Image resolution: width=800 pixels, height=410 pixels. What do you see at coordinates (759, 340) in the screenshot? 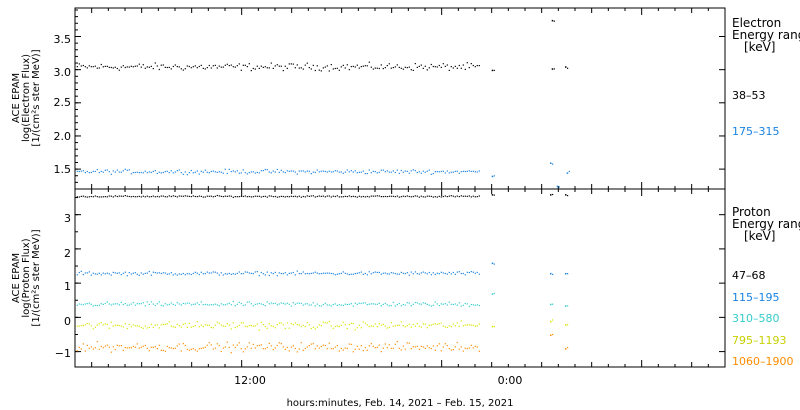
I see `legend-proton-795-1193: 795–1193` at bounding box center [759, 340].